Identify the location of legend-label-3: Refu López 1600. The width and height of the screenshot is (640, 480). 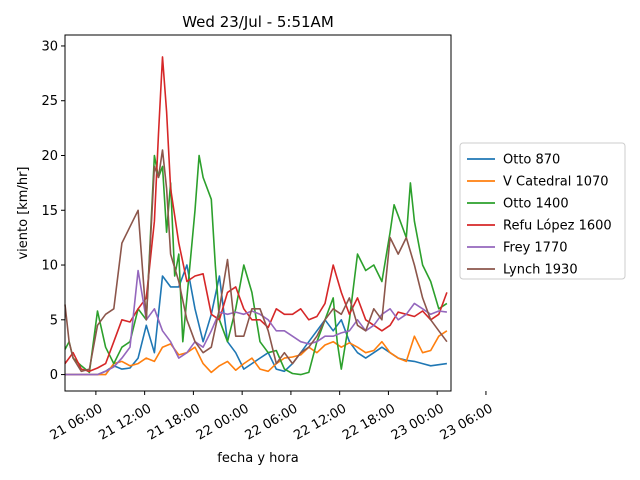
(557, 226).